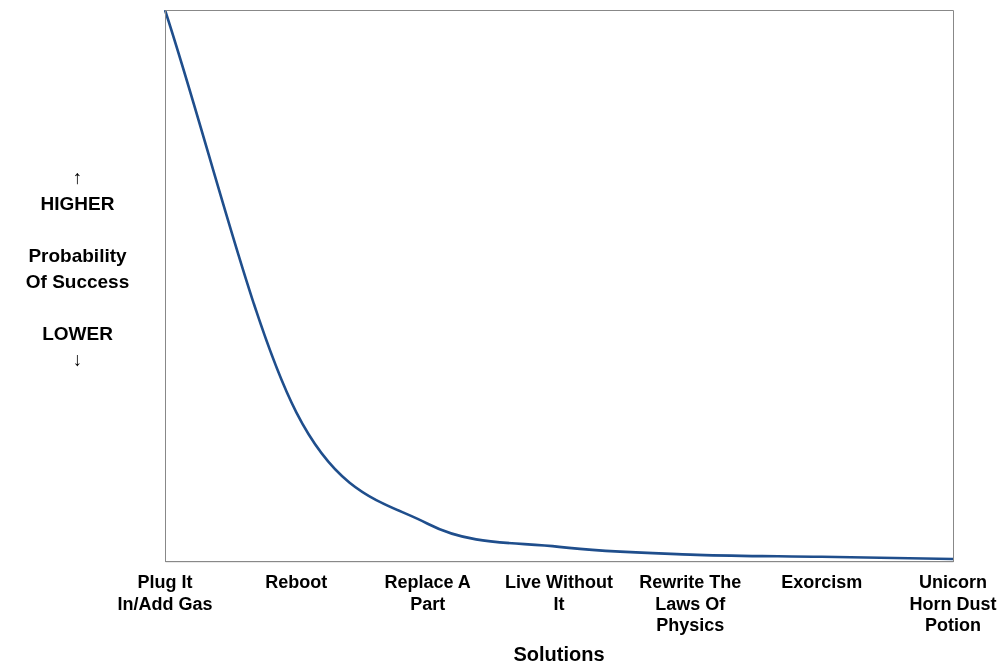 This screenshot has width=1003, height=667. I want to click on x-tick-label: Unicorn Horn Dust Potion, so click(953, 603).